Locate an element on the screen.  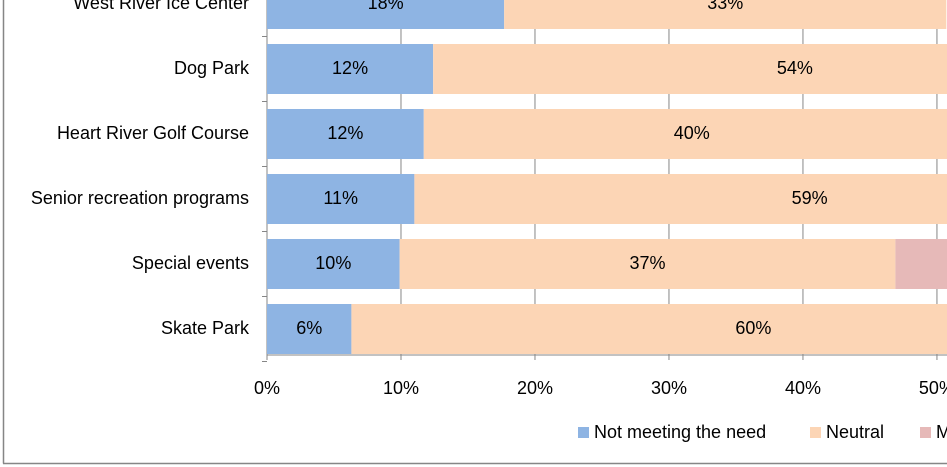
x-tick-label: 40% is located at coordinates (803, 388).